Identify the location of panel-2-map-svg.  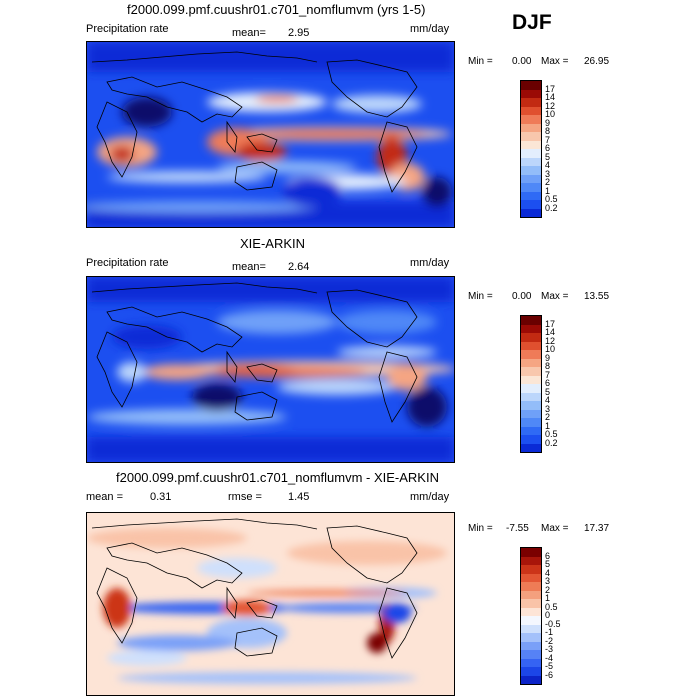
(270, 369).